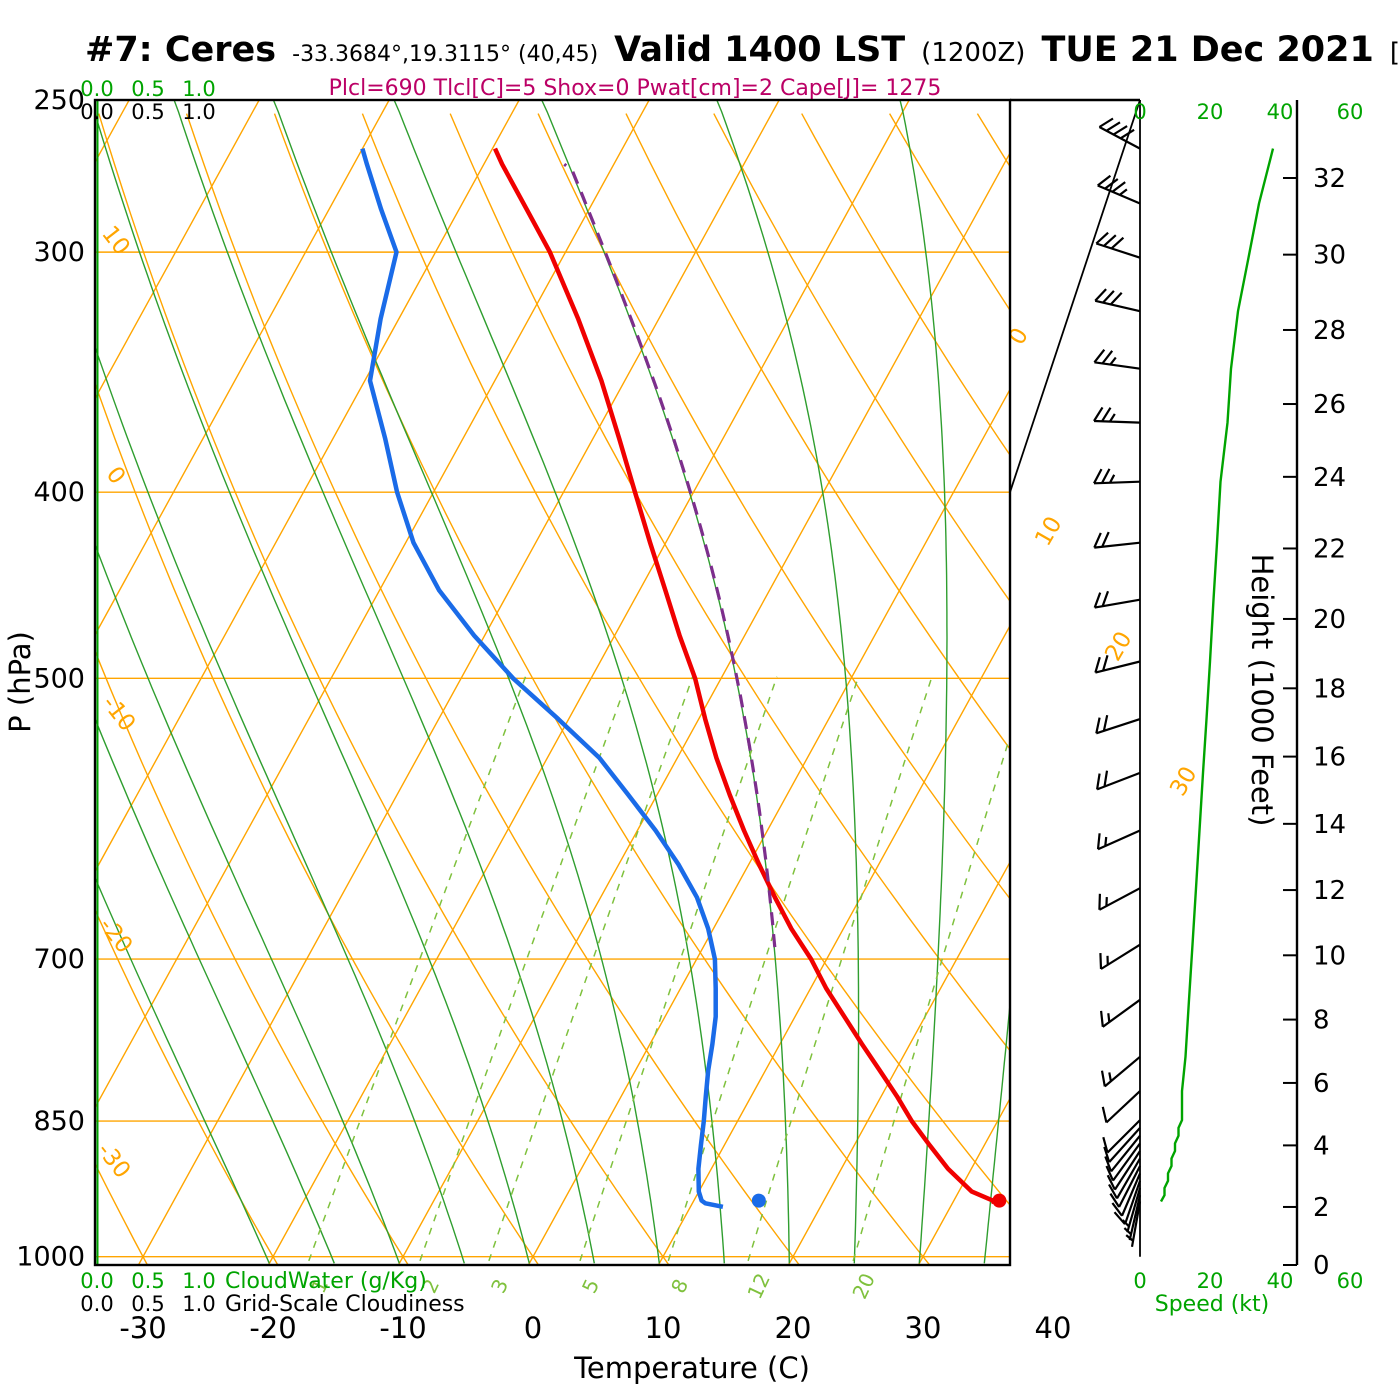  Describe the element at coordinates (1321, 1266) in the screenshot. I see `height-tick-label: 0` at that location.